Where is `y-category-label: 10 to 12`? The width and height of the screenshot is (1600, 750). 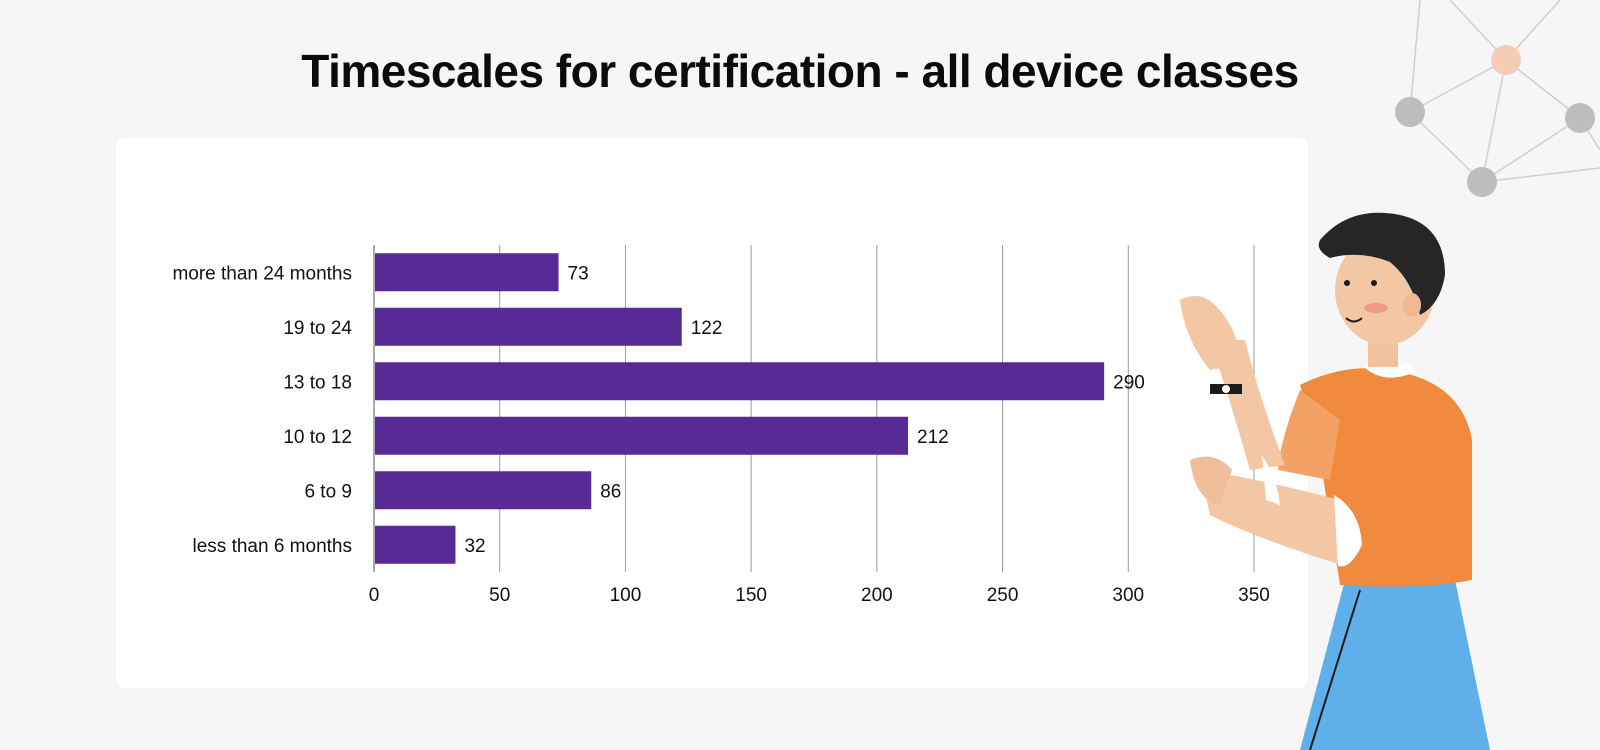
y-category-label: 10 to 12 is located at coordinates (317, 437).